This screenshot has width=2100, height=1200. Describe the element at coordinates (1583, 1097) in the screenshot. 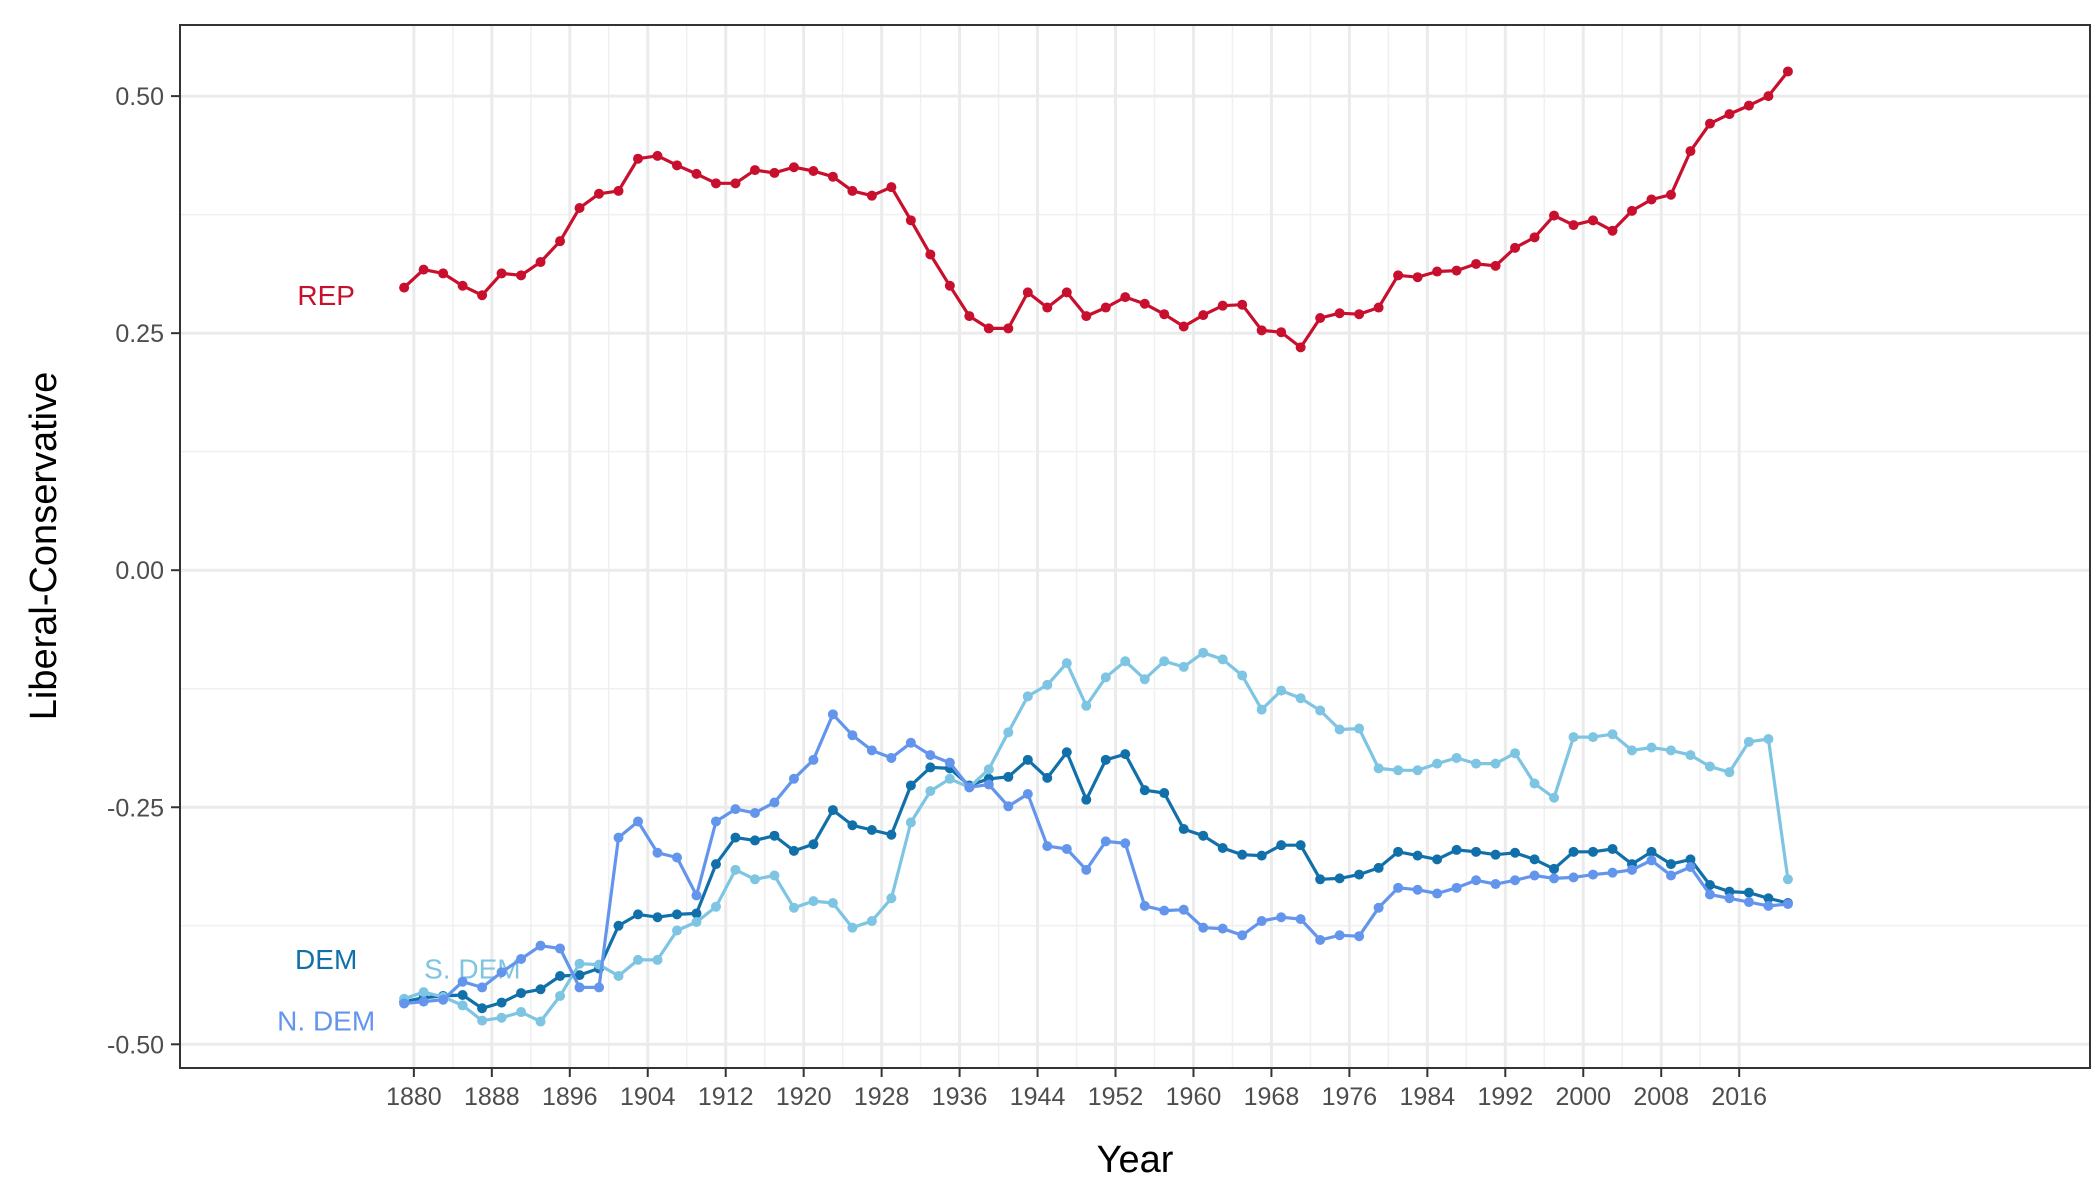

I see `x-tick-label: 2000` at that location.